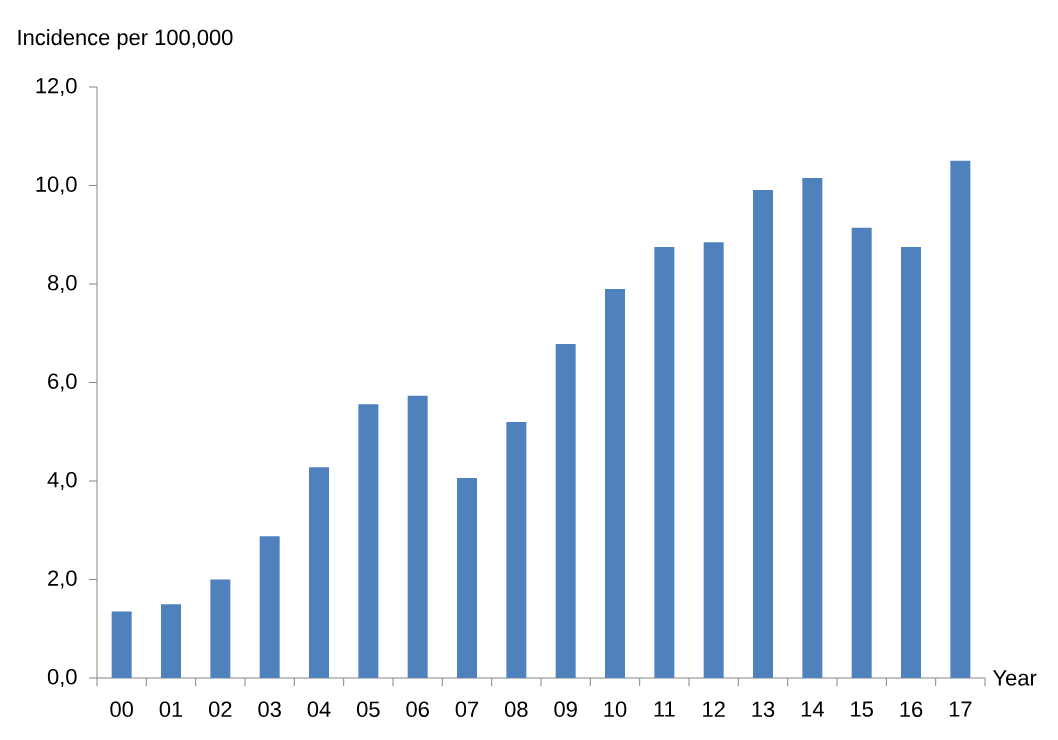  What do you see at coordinates (62, 579) in the screenshot?
I see `y-tick-label: 2,0` at bounding box center [62, 579].